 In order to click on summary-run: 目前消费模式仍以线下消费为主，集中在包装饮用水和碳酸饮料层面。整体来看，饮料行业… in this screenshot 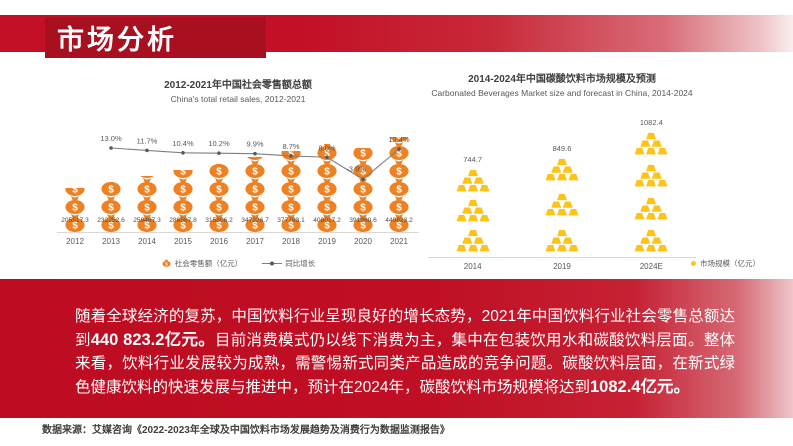, I will do `click(405, 363)`.